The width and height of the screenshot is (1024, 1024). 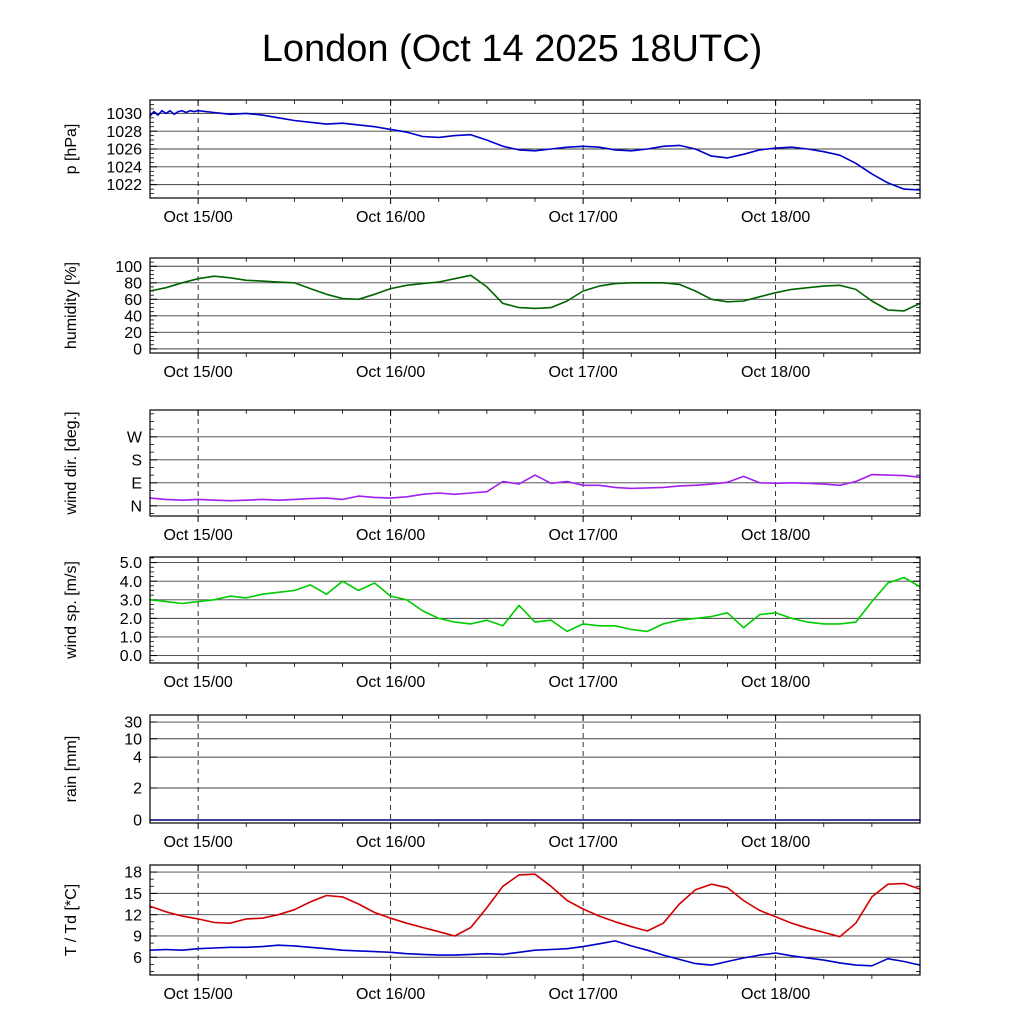 I want to click on chart-title: London (Oct 14 2025 18UTC), so click(x=512, y=49).